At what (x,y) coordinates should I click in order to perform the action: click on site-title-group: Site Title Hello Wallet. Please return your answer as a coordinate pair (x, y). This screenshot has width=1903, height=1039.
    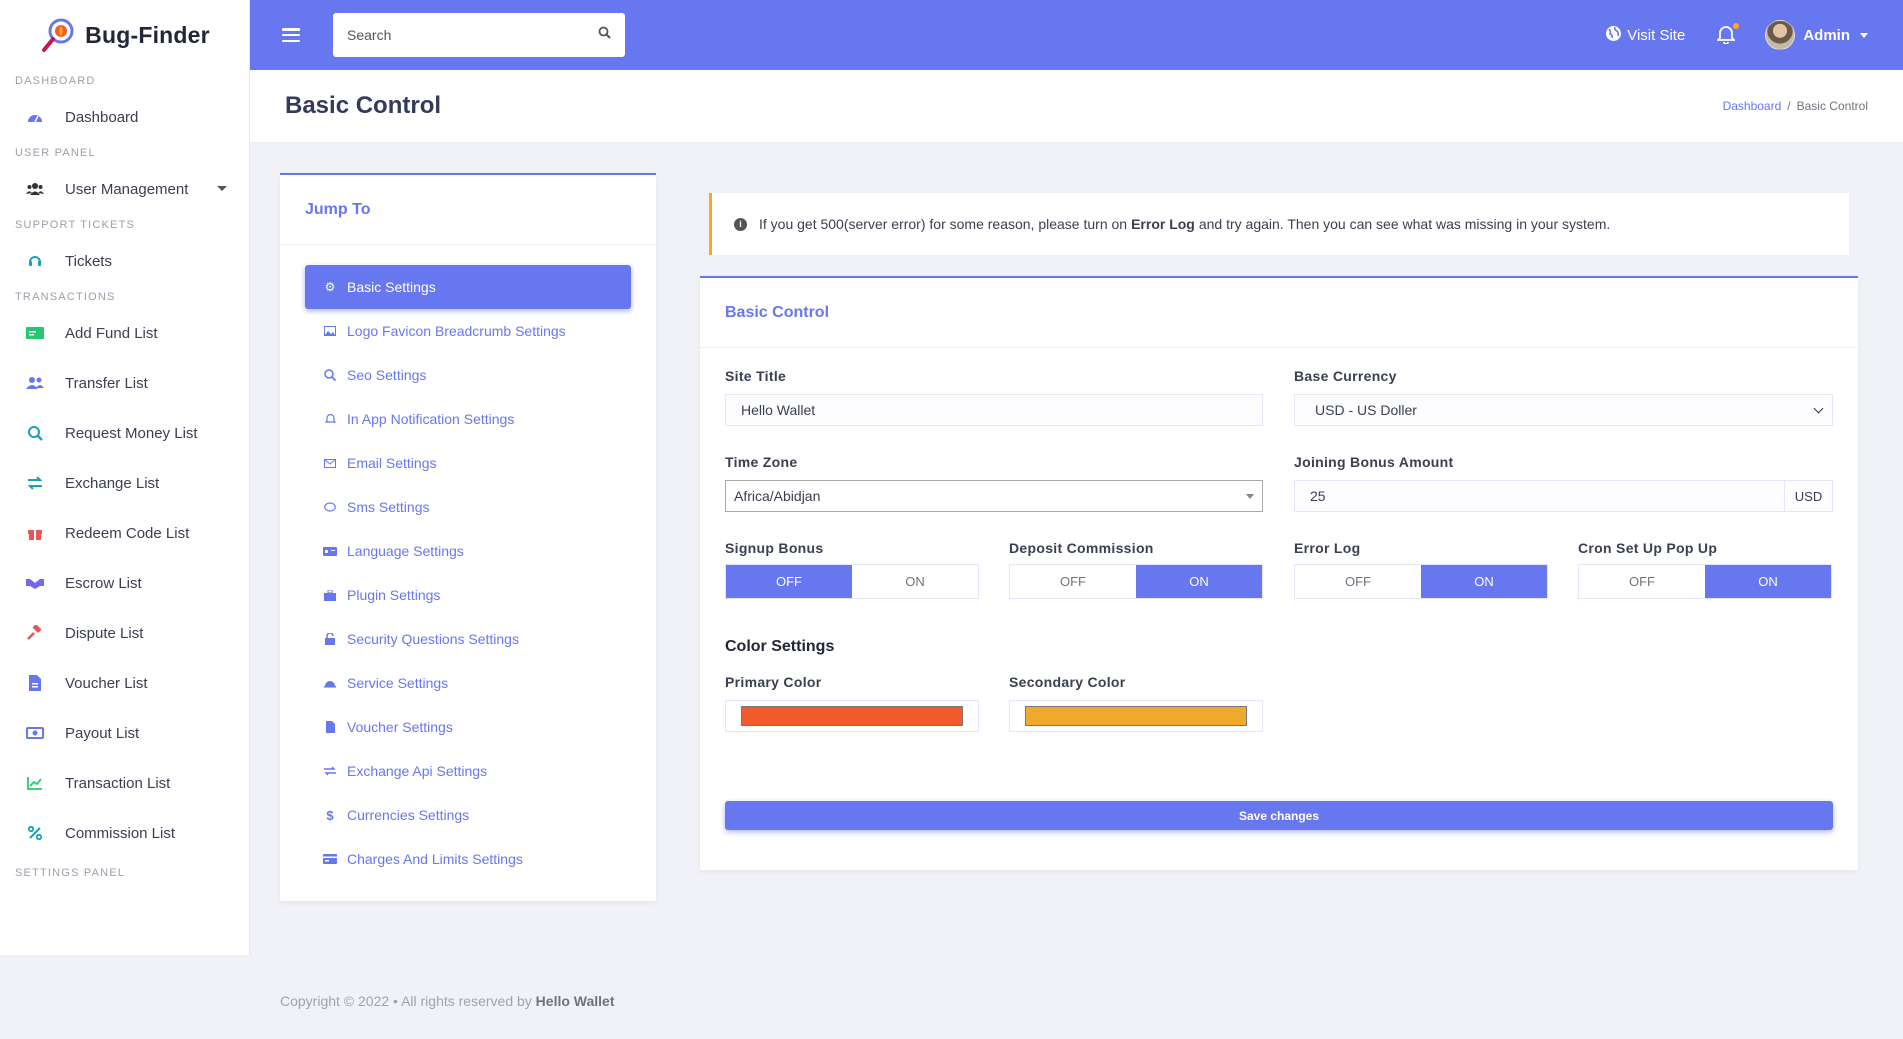
    Looking at the image, I should click on (994, 397).